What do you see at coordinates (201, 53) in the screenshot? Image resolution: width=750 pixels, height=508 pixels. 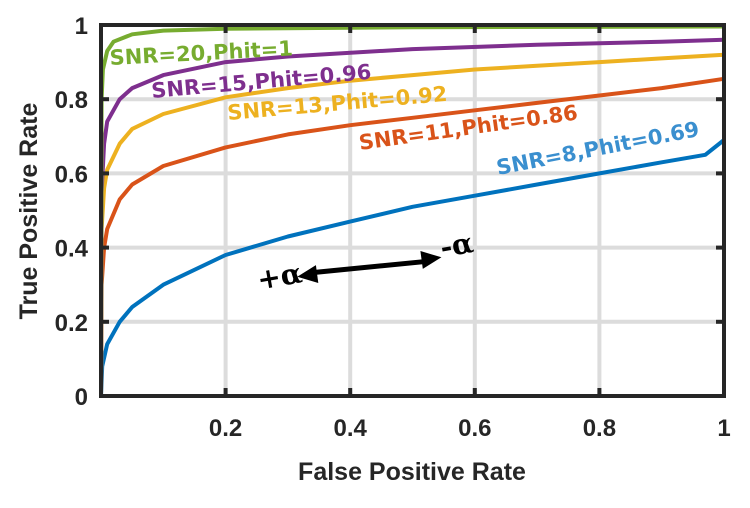 I see `curve-label-4: SNR=20,Phit=1` at bounding box center [201, 53].